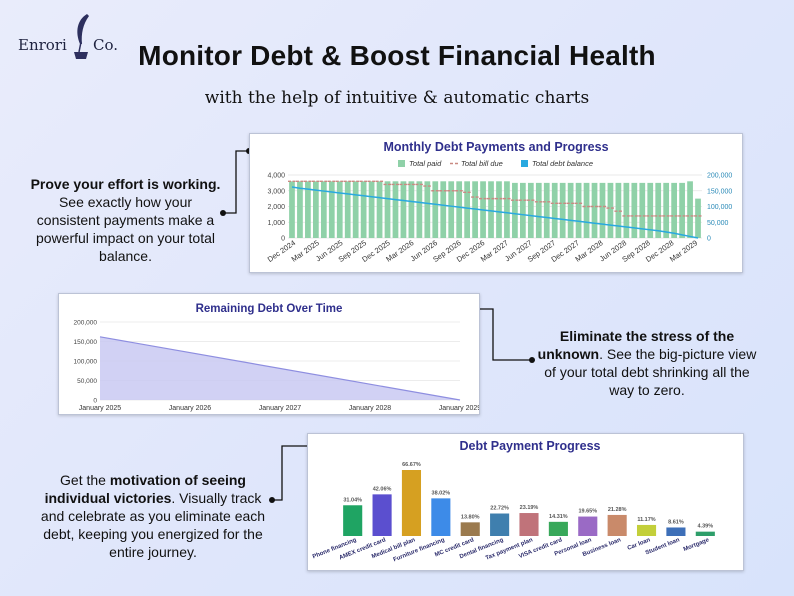 The width and height of the screenshot is (794, 596). I want to click on chart-title: Remaining Debt Over Time, so click(269, 309).